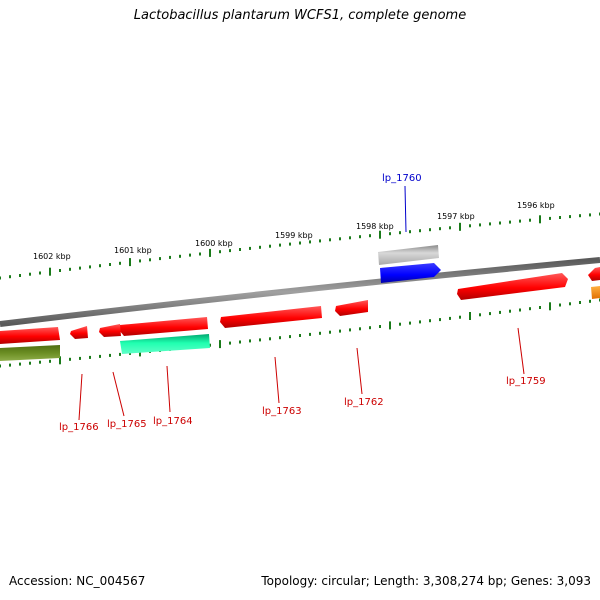 The height and width of the screenshot is (600, 600). I want to click on kbp-label-1597: 1597 kbp, so click(456, 216).